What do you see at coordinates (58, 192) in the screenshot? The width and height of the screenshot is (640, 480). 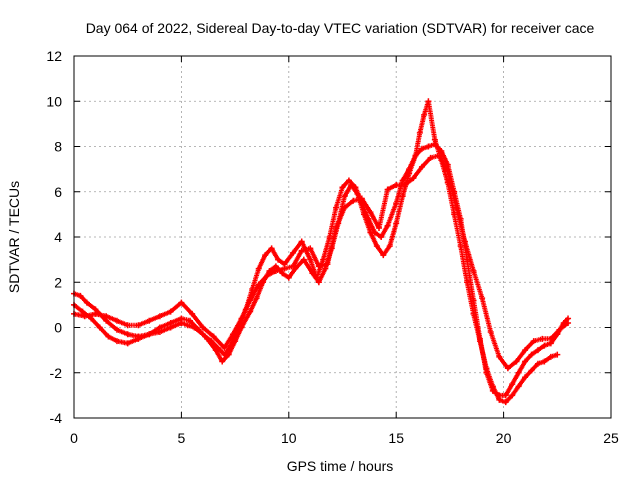 I see `y-tick-label: 6` at bounding box center [58, 192].